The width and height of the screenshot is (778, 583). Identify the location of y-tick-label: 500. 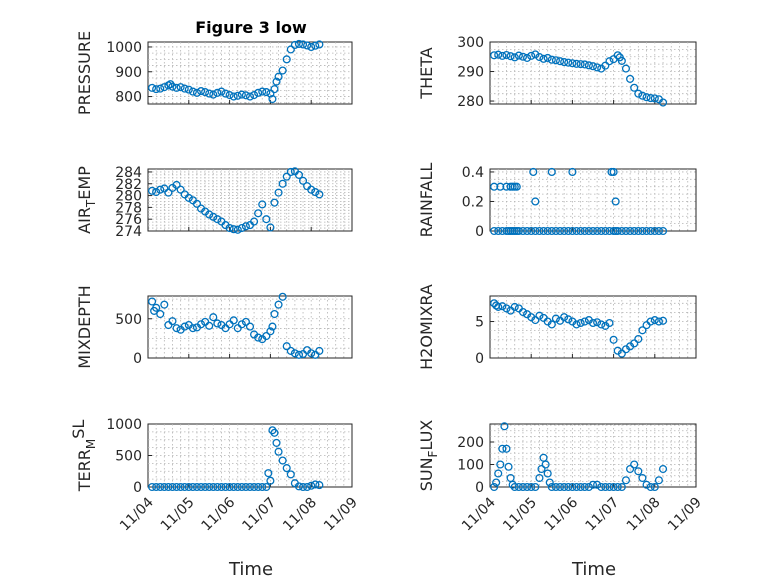
(128, 457).